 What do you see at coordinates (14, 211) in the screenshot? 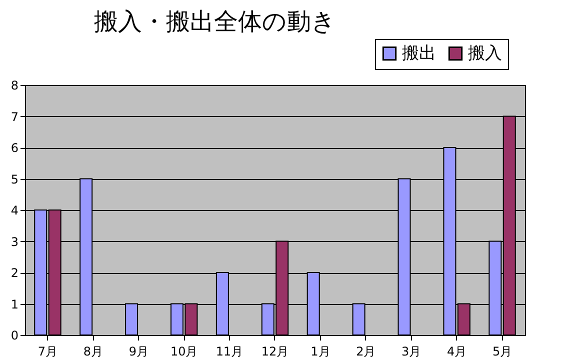
I see `y-tick-label: 4` at bounding box center [14, 211].